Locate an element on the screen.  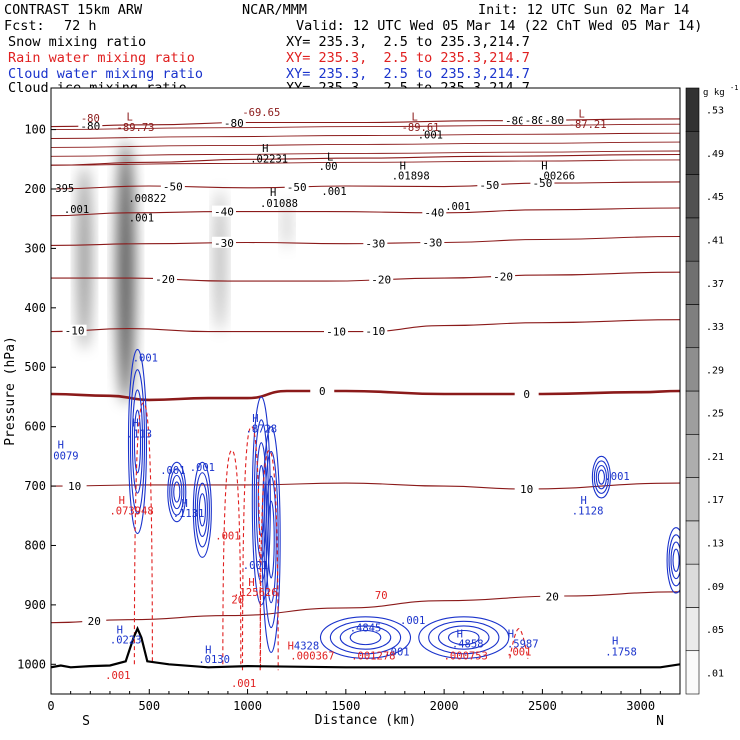
field-xy-rain: XY= 235.3, 2.5 to 235.3,214.7 is located at coordinates (408, 58).